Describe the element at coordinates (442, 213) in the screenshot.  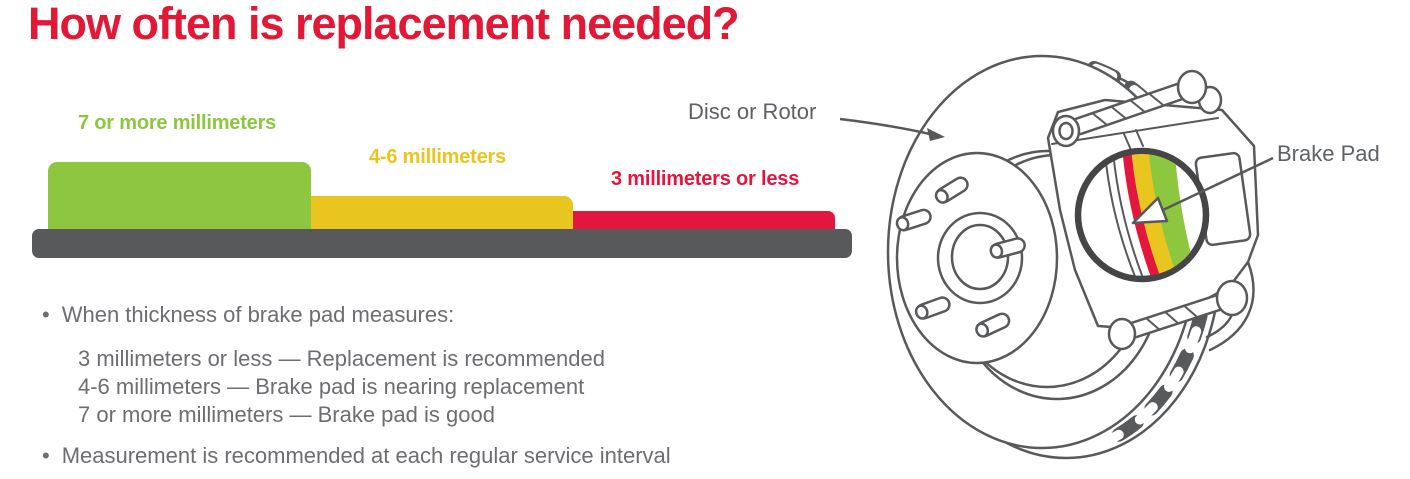
I see `bar-nearing-thickness` at that location.